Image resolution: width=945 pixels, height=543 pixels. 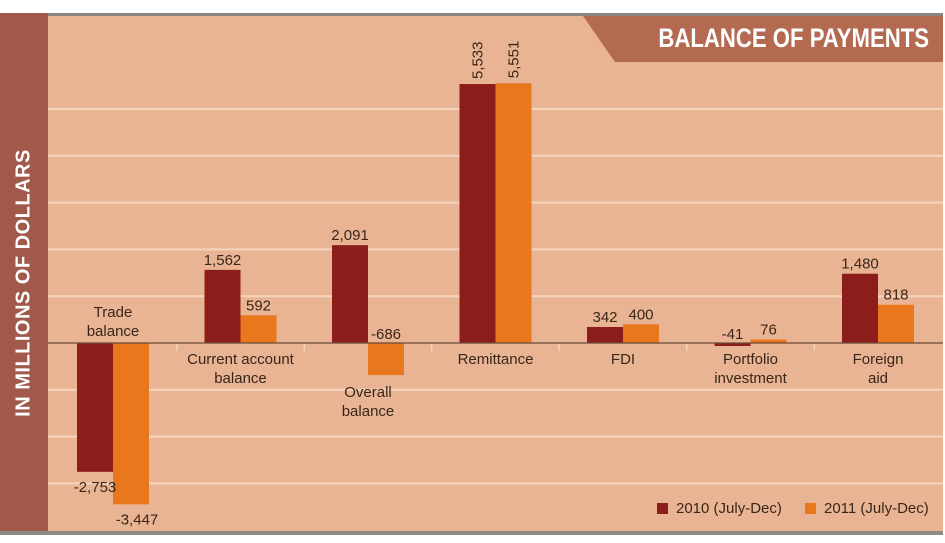 What do you see at coordinates (478, 61) in the screenshot?
I see `data-label: 5,533` at bounding box center [478, 61].